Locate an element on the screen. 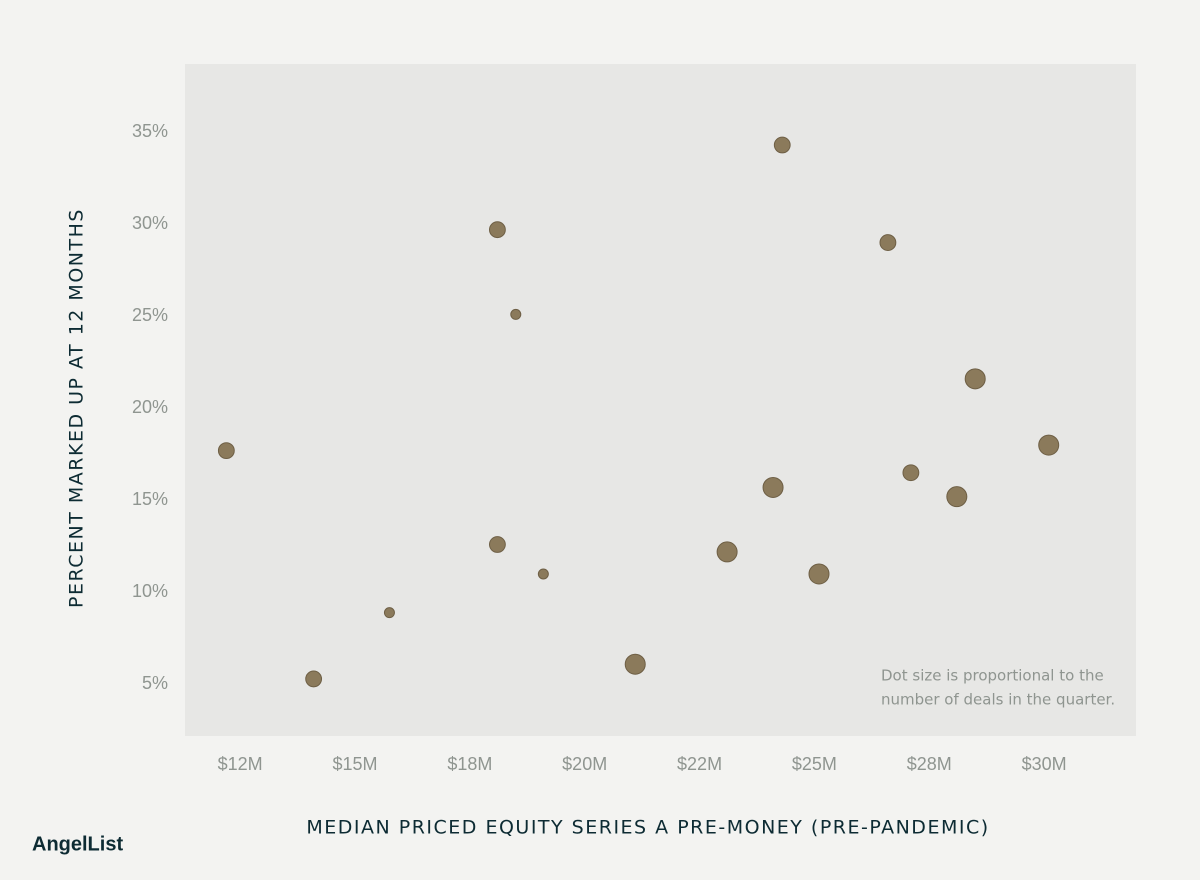  x-tick-label: $20M is located at coordinates (584, 764).